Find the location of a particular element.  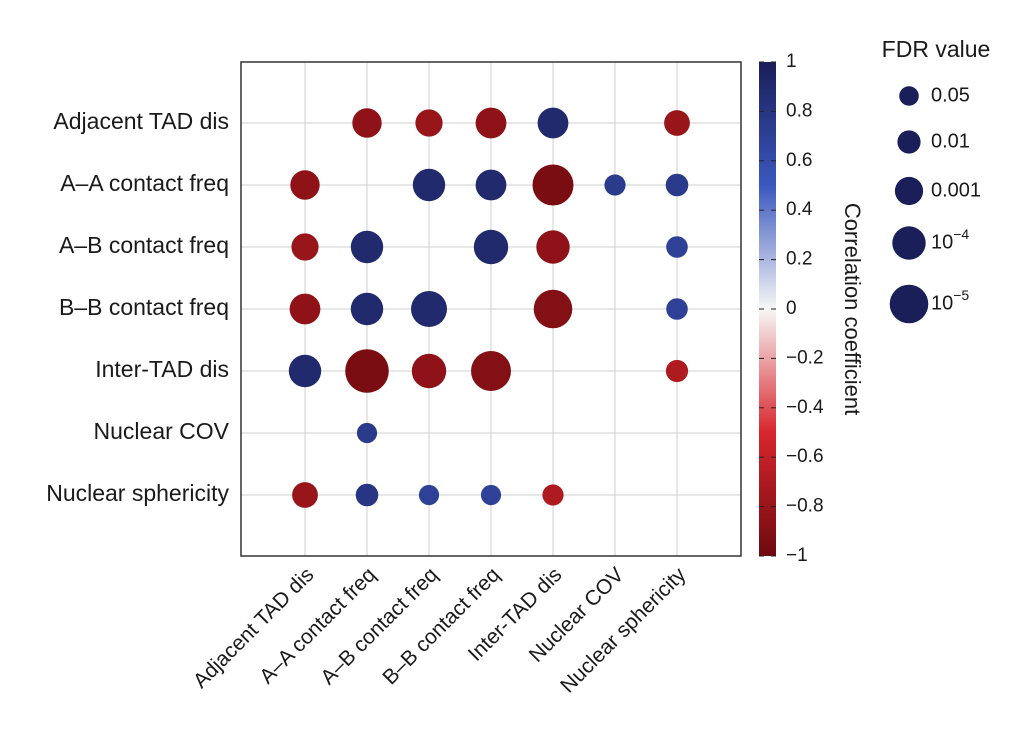

row-label: Inter-TAD dis is located at coordinates (162, 369).